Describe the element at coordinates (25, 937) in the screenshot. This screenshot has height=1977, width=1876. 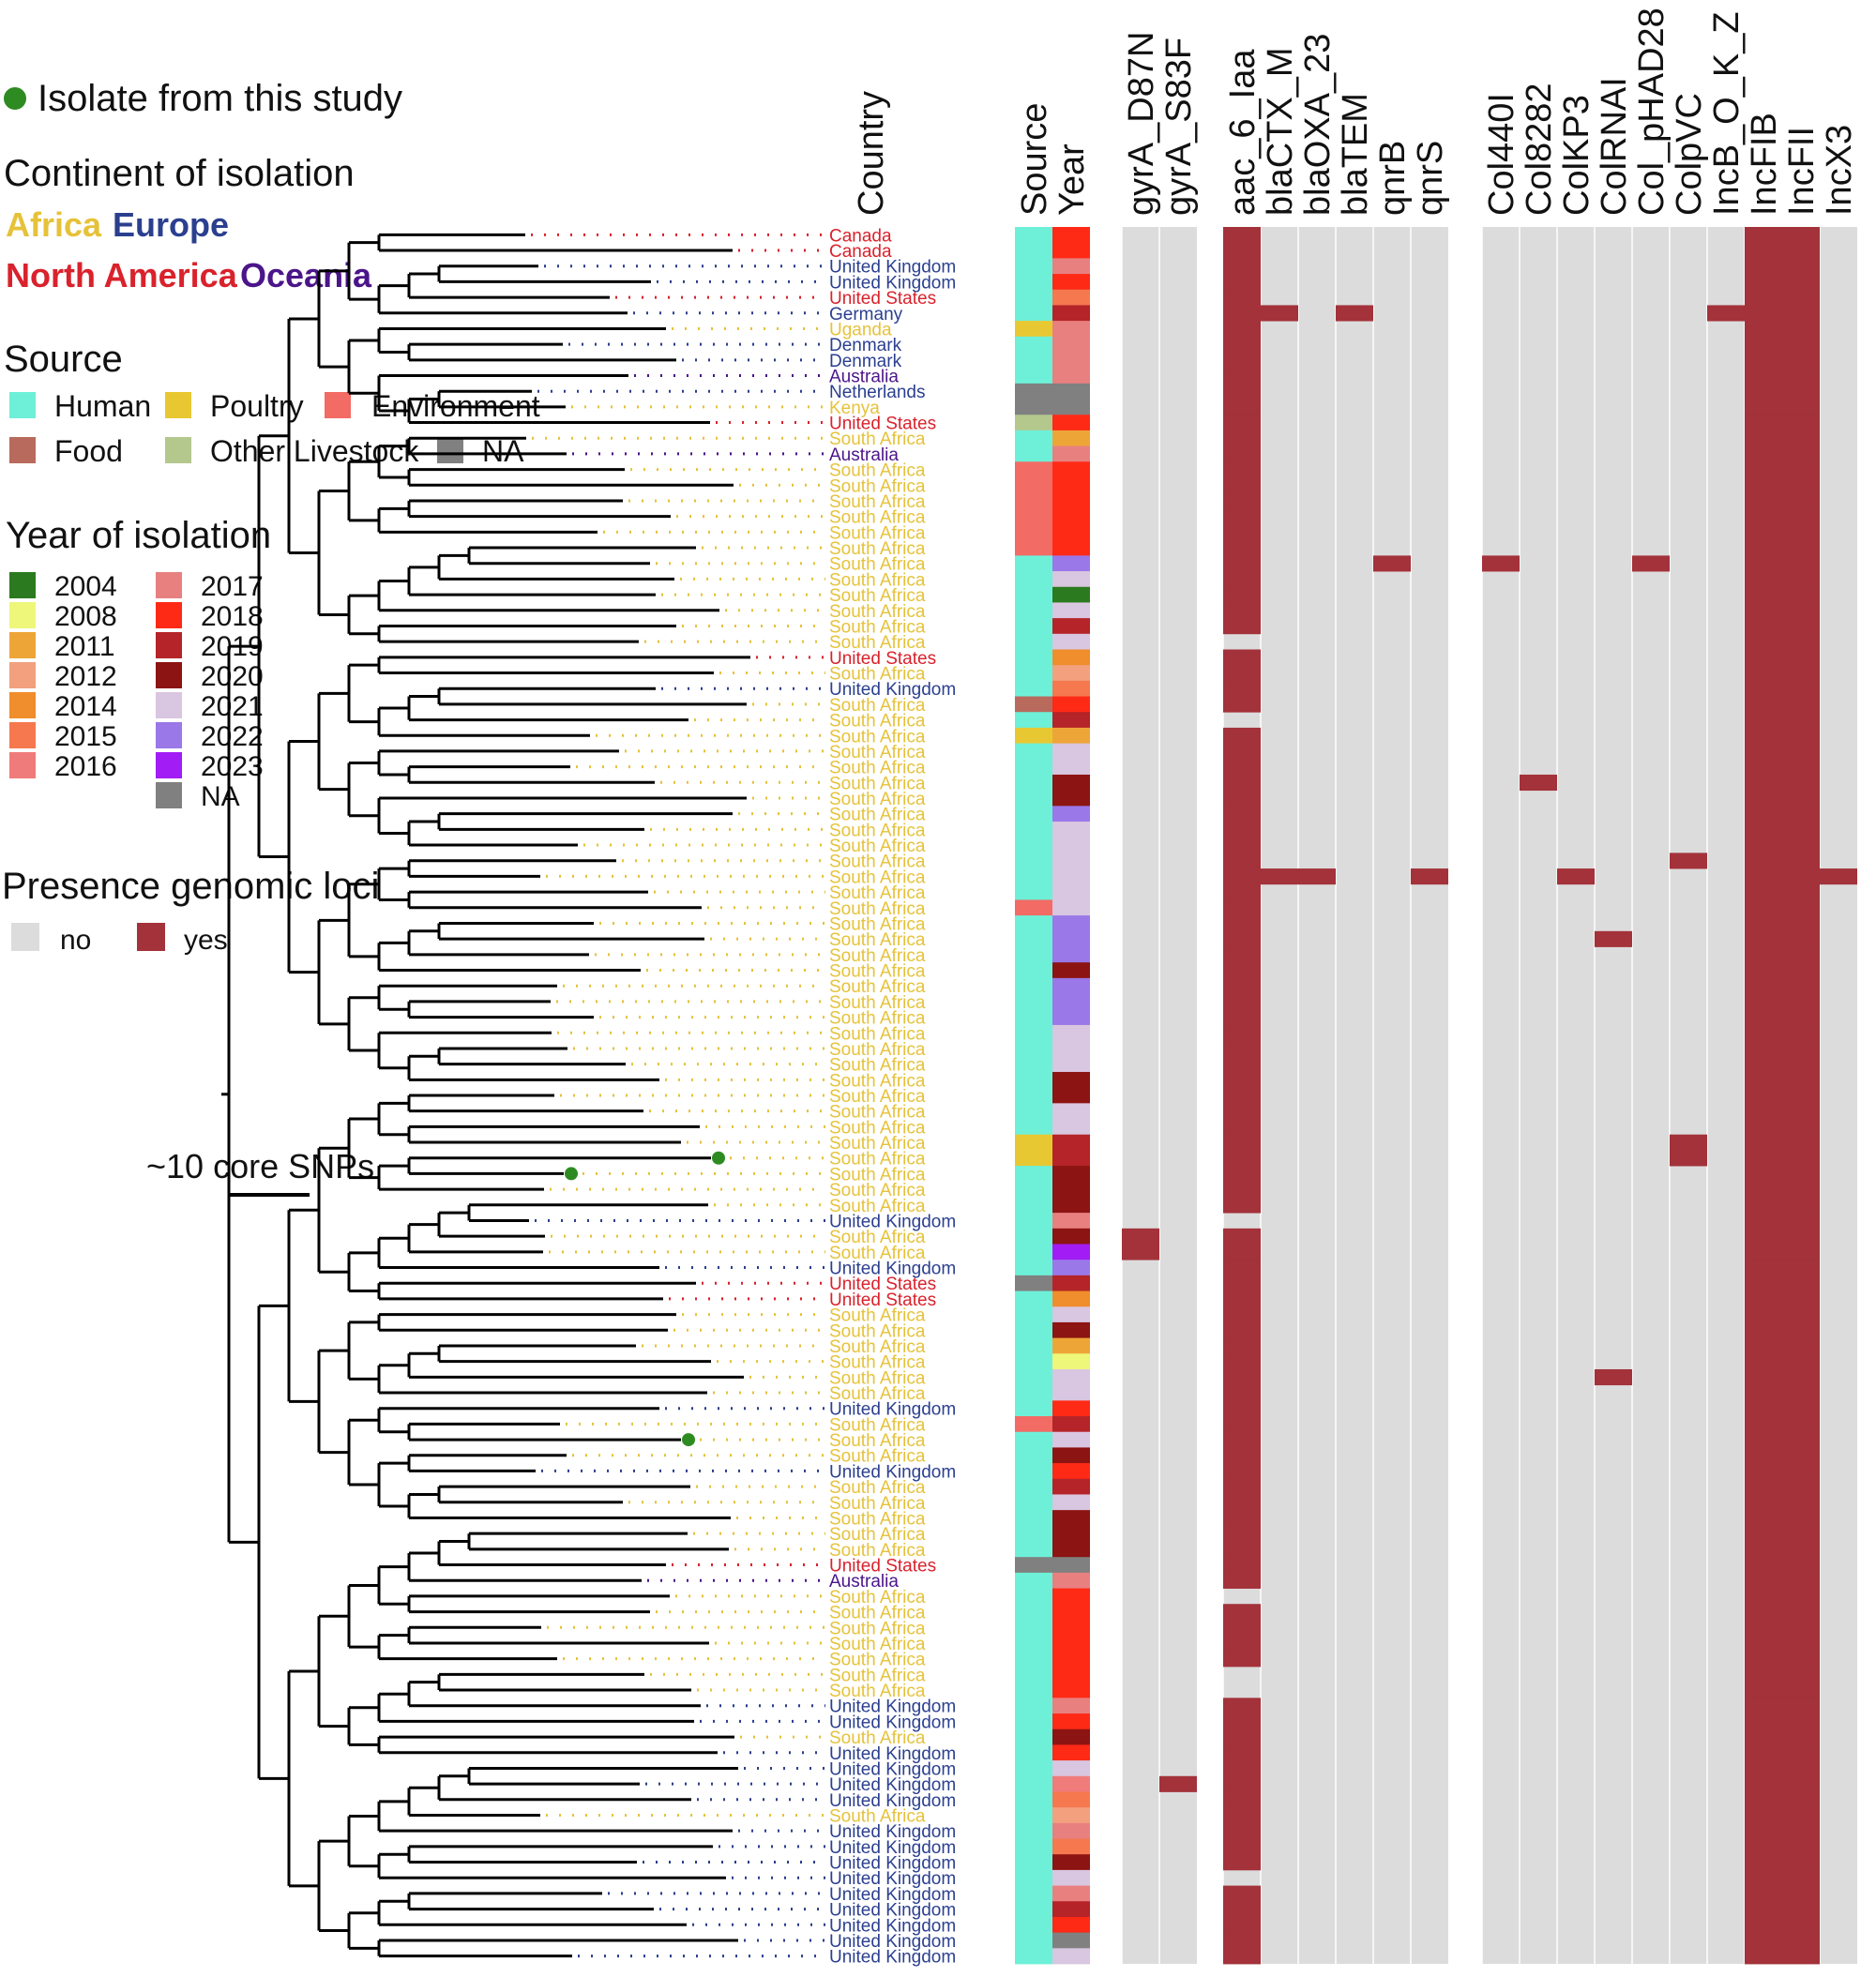
I see `loci-no-swatch` at that location.